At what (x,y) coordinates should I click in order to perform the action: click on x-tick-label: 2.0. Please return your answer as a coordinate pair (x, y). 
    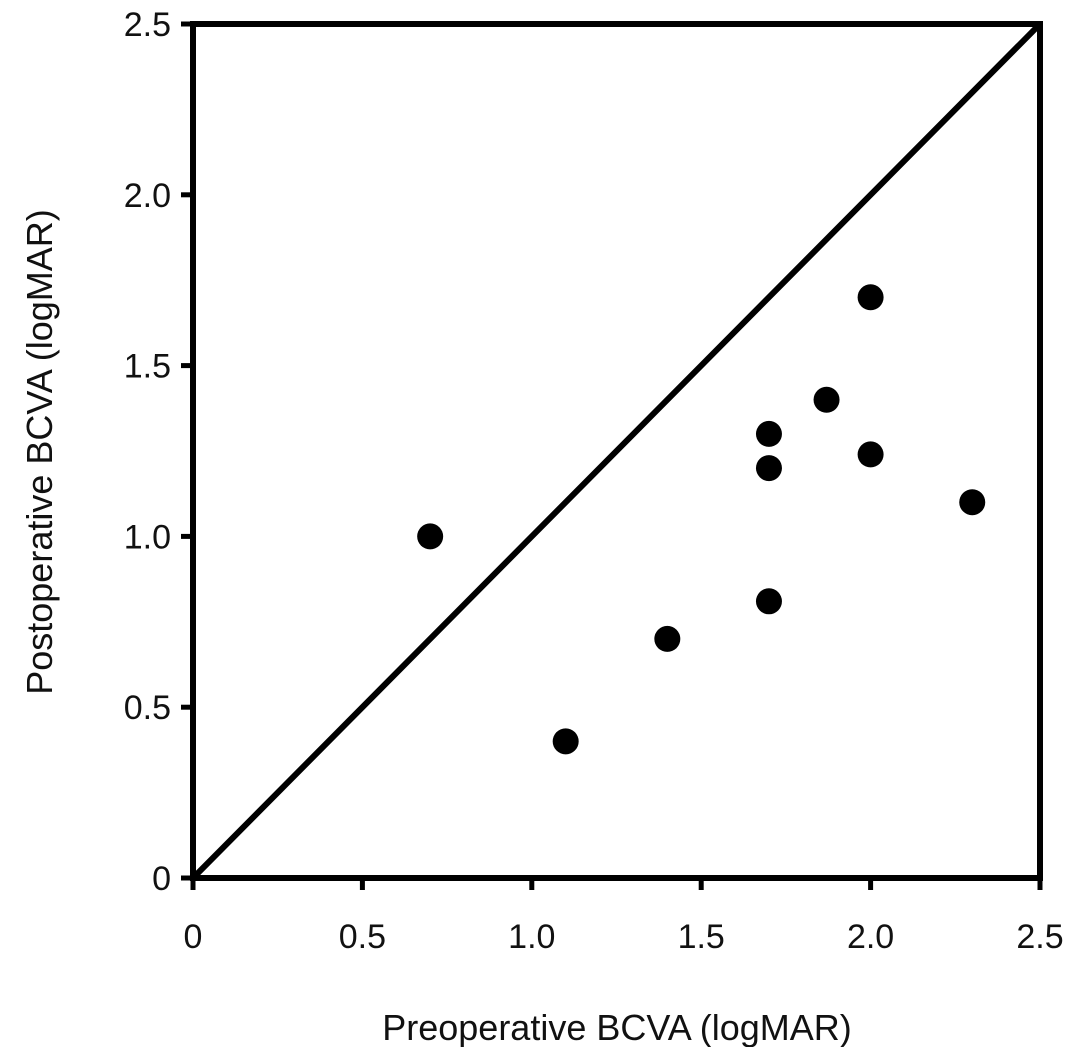
    Looking at the image, I should click on (870, 937).